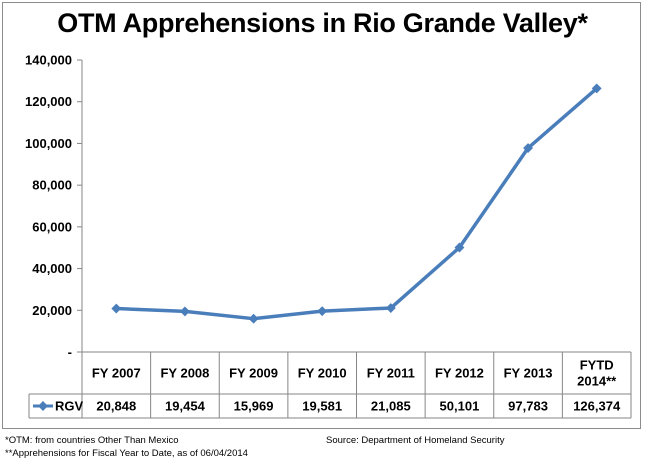  Describe the element at coordinates (459, 373) in the screenshot. I see `category-label: FY 2012` at that location.